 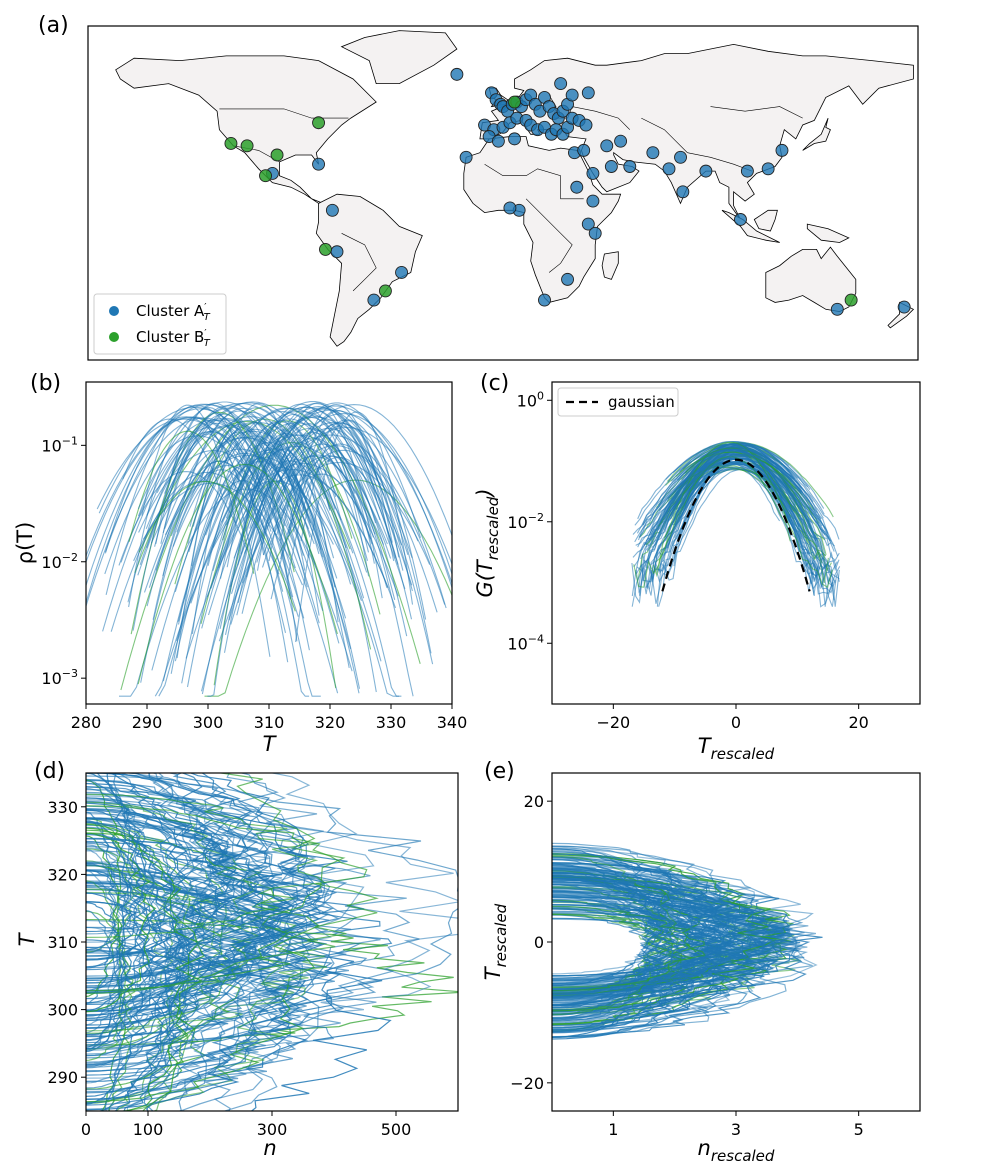 I want to click on c-ytick-label-1: 10−2, so click(x=525, y=521).